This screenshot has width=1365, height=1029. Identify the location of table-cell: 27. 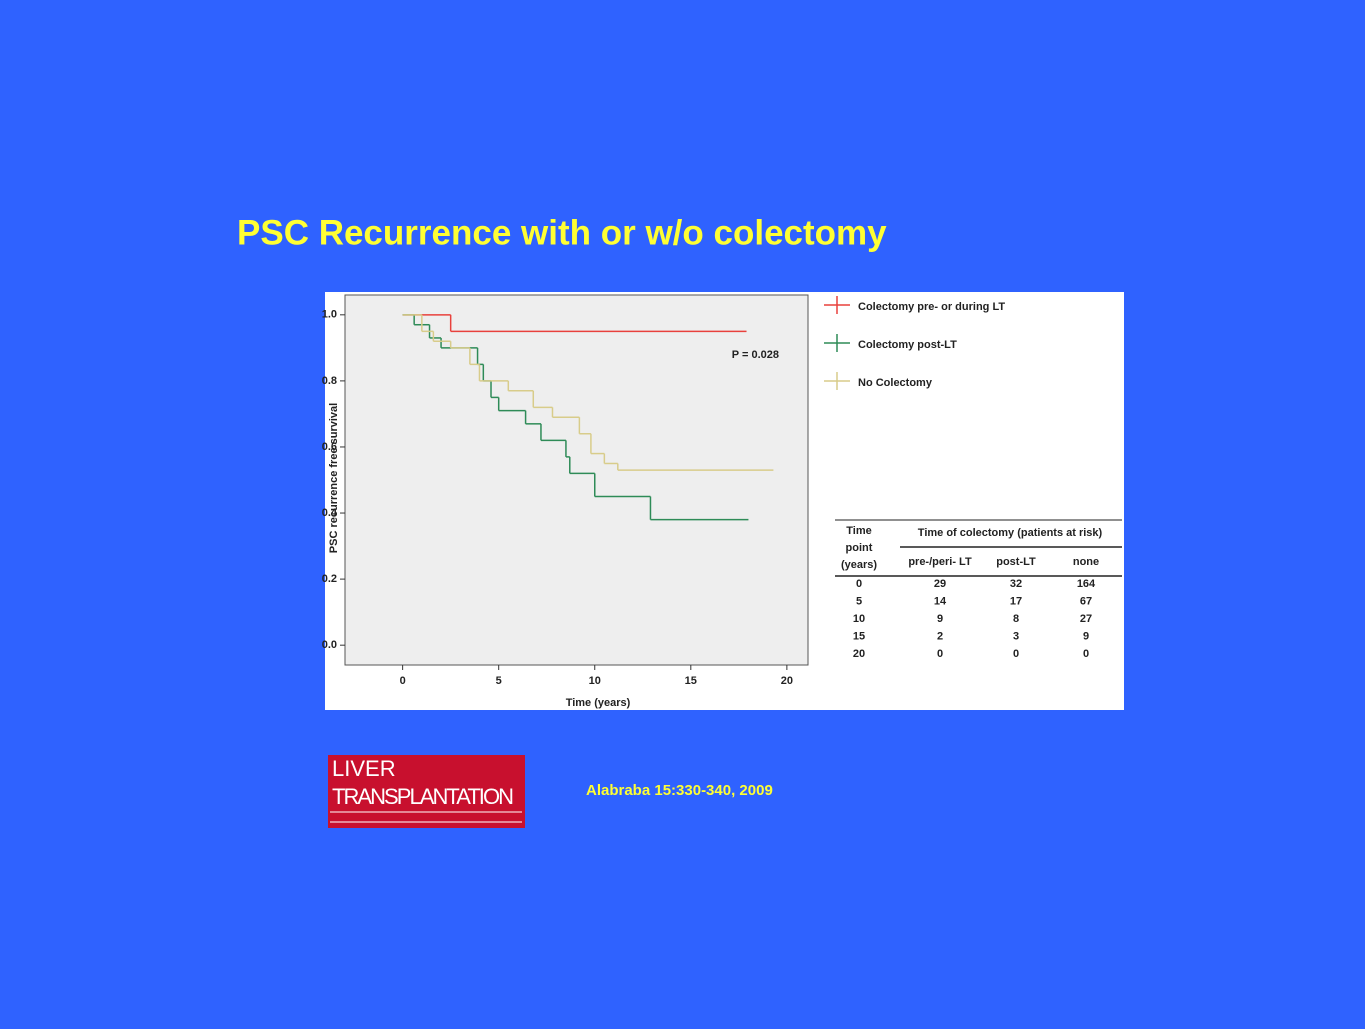
(1086, 619).